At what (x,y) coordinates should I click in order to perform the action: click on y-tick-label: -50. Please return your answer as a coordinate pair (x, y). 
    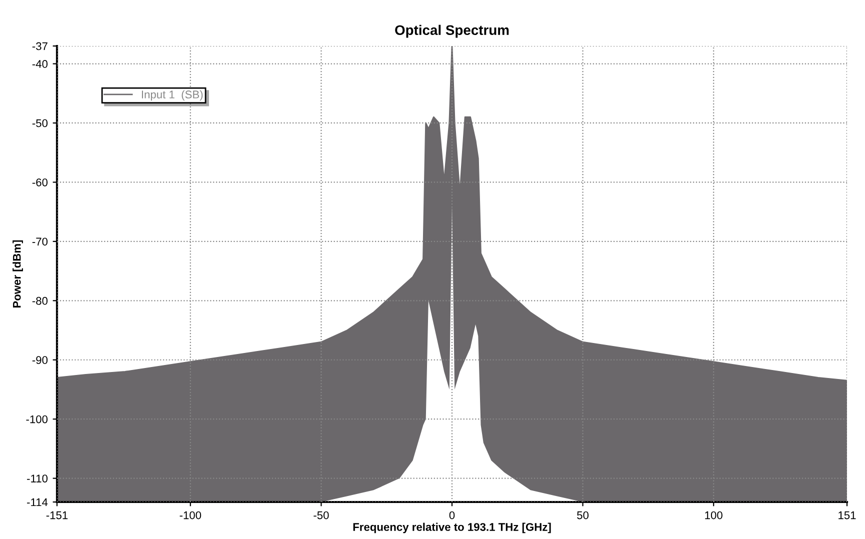
    Looking at the image, I should click on (40, 123).